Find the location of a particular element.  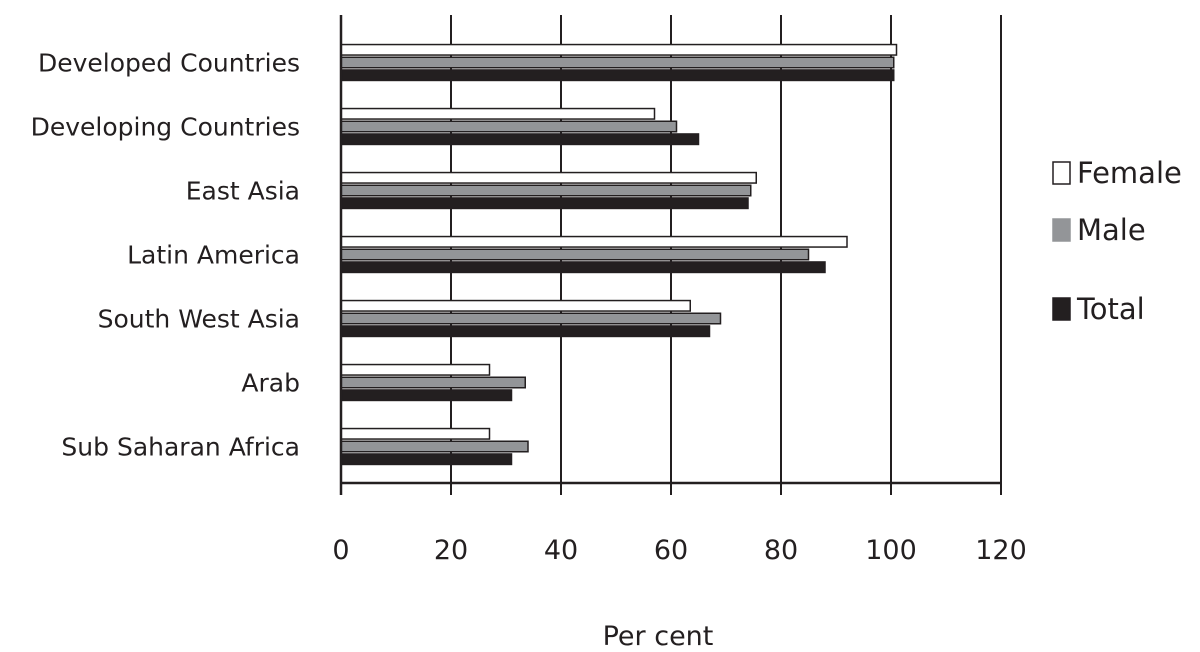

x-tick-labels: 0 20 40 60 80 100 120 is located at coordinates (679, 550).